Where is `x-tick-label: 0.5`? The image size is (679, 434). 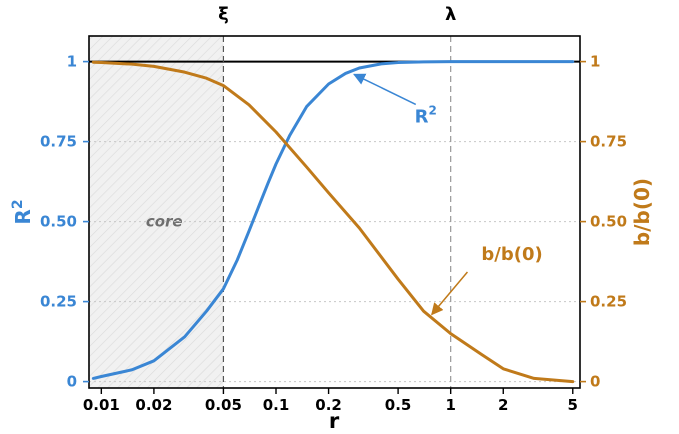 x-tick-label: 0.5 is located at coordinates (398, 405).